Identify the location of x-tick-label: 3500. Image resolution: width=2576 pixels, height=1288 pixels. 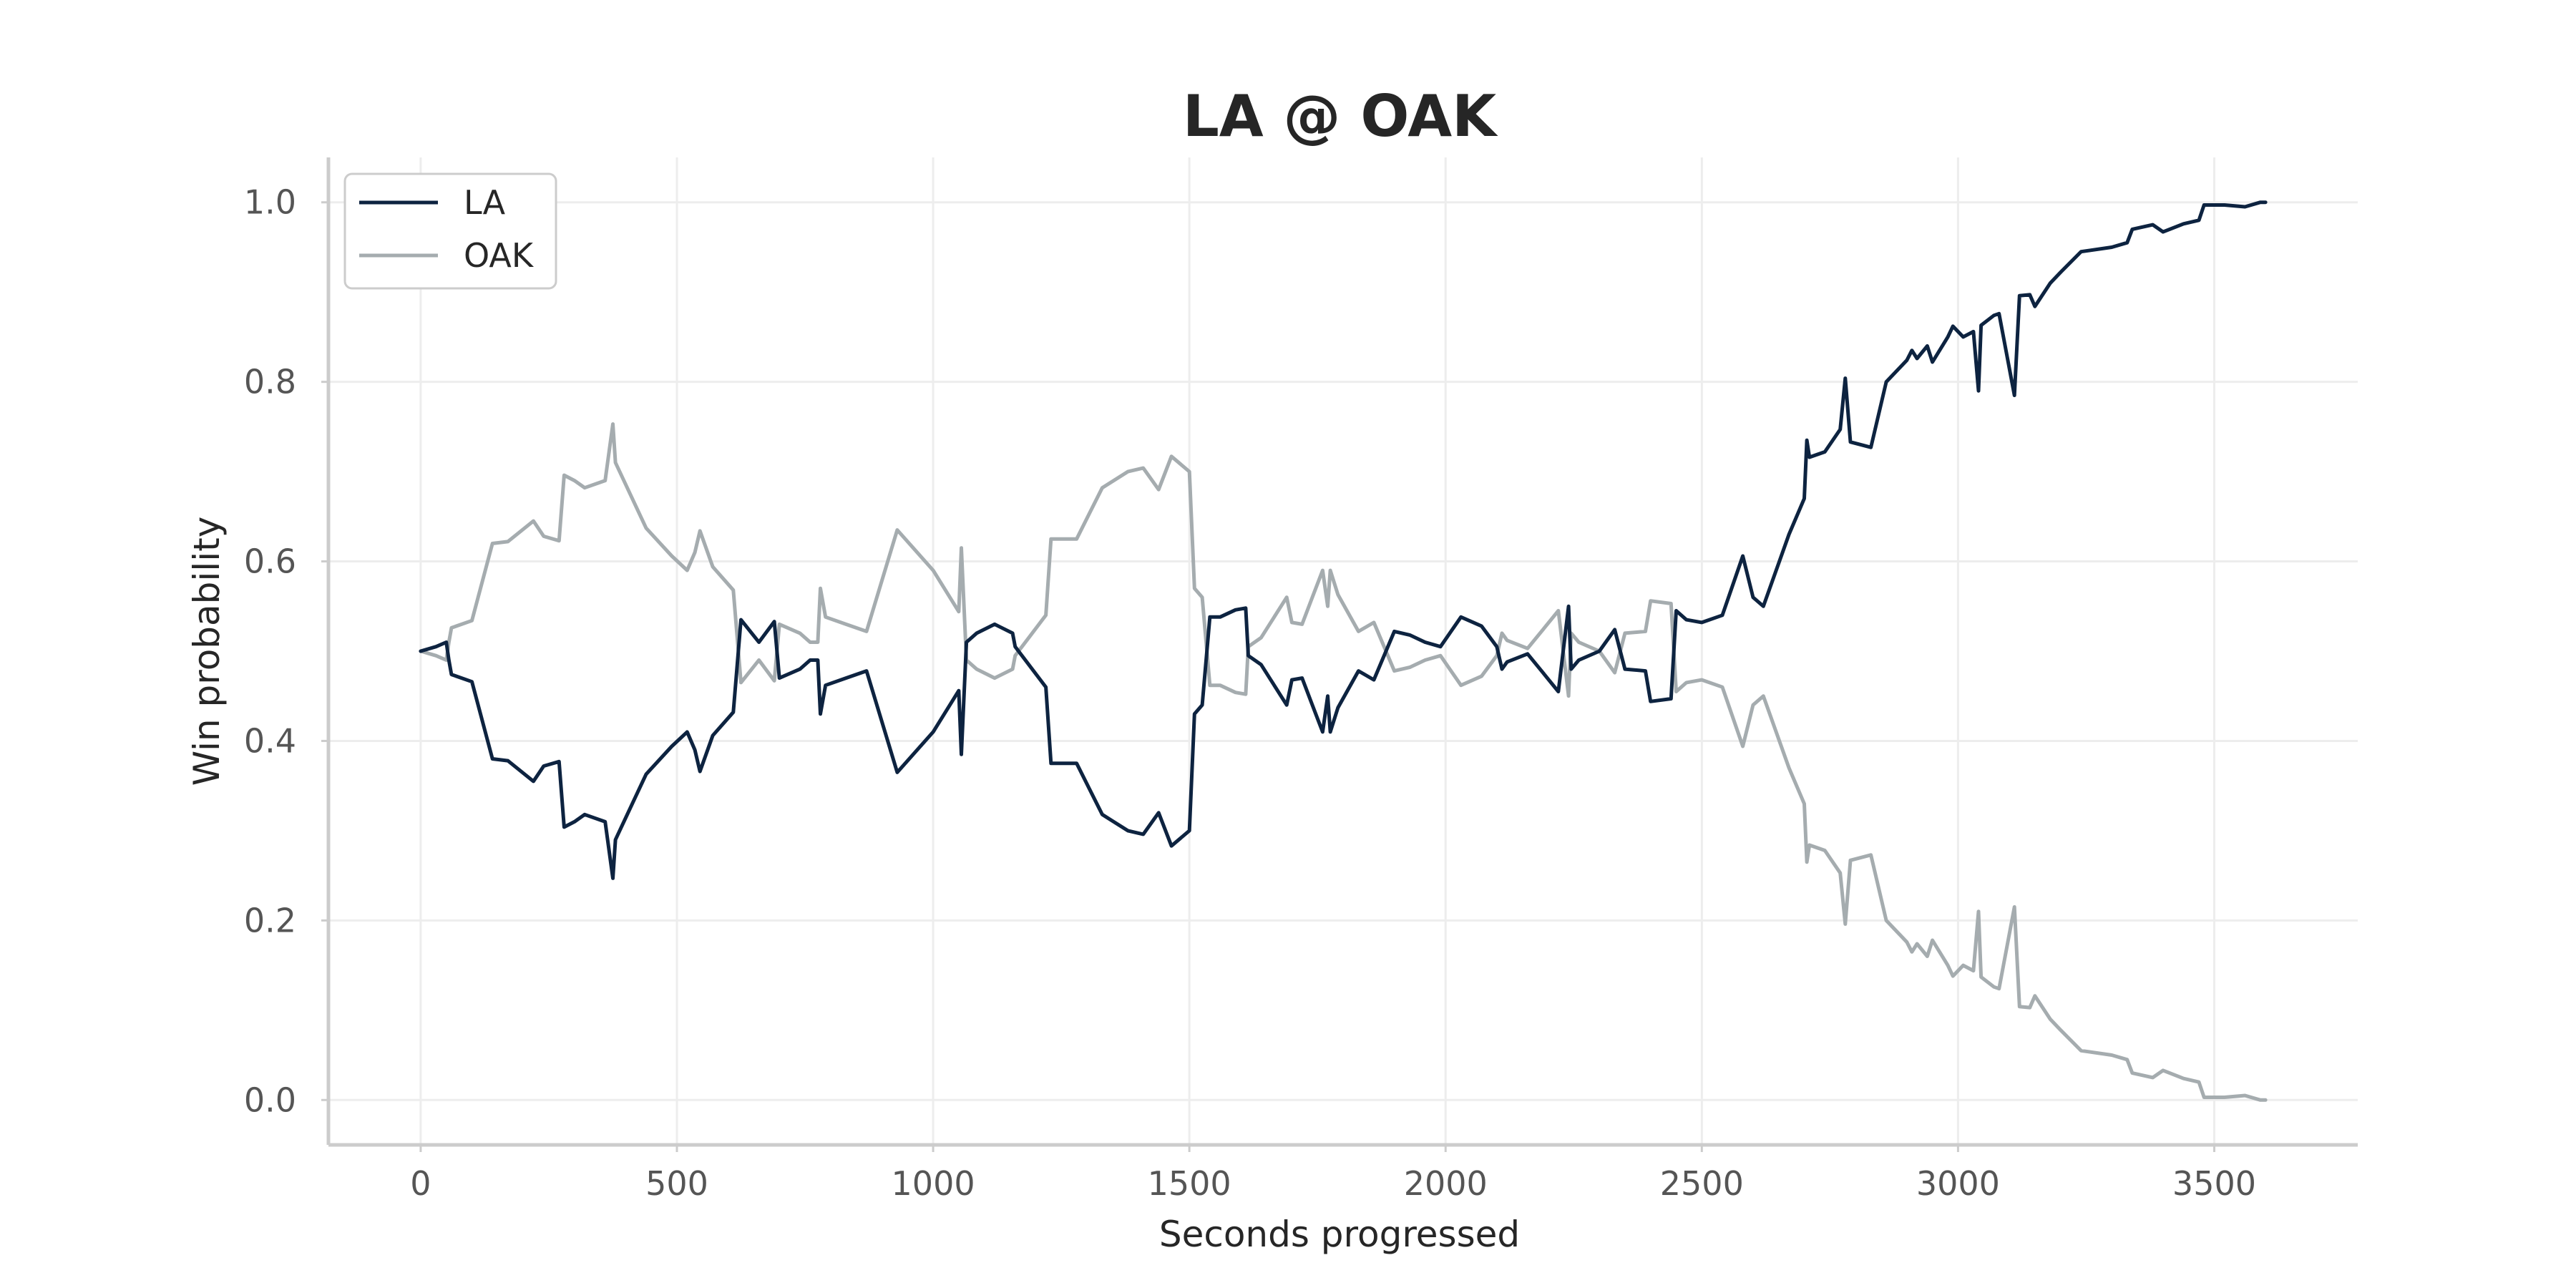
(2214, 1183).